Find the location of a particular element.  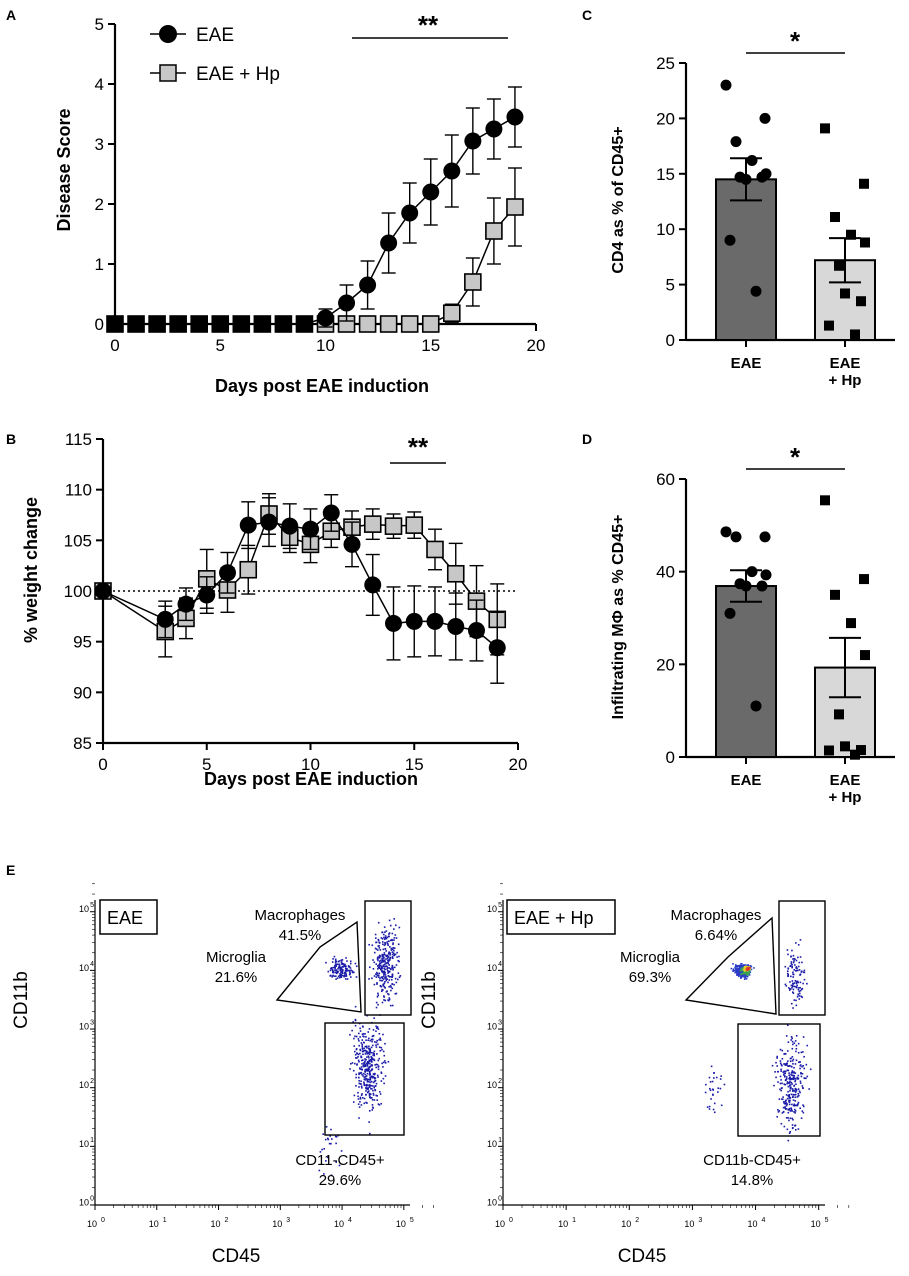

flow-right-microglia-label: Microglia is located at coordinates (650, 957).